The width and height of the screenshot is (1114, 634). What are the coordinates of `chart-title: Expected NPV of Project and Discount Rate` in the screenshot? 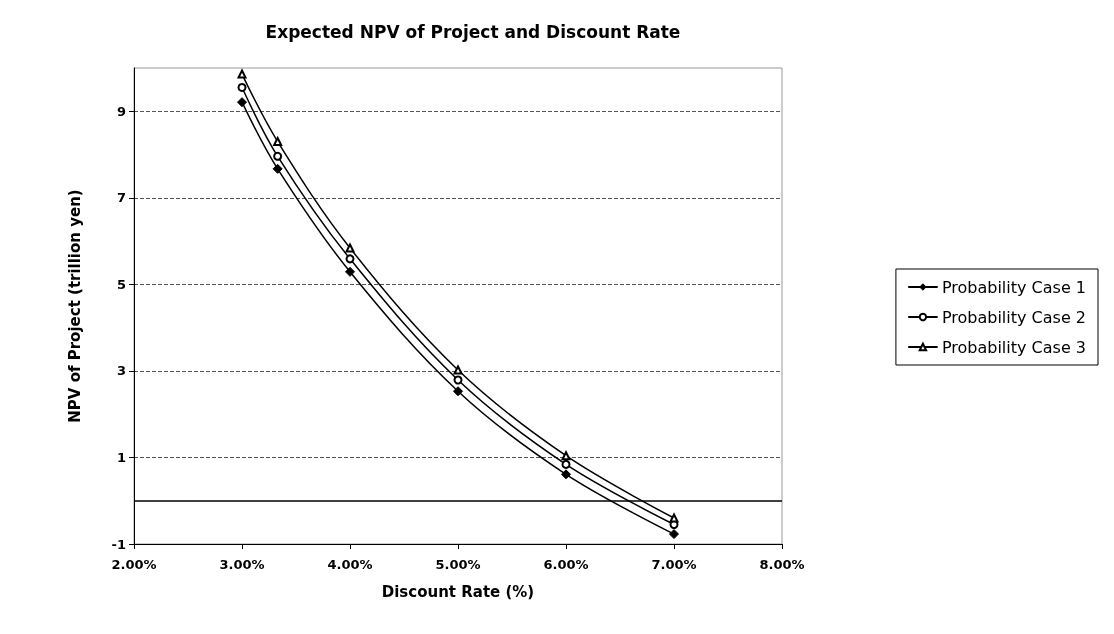 It's located at (473, 31).